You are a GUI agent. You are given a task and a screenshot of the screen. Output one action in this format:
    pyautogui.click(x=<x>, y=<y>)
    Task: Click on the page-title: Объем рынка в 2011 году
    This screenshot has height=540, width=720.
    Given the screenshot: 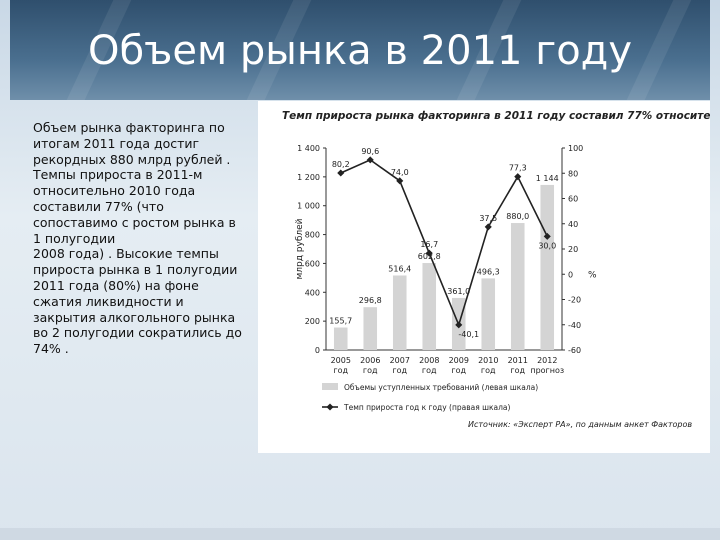 What is the action you would take?
    pyautogui.click(x=360, y=51)
    